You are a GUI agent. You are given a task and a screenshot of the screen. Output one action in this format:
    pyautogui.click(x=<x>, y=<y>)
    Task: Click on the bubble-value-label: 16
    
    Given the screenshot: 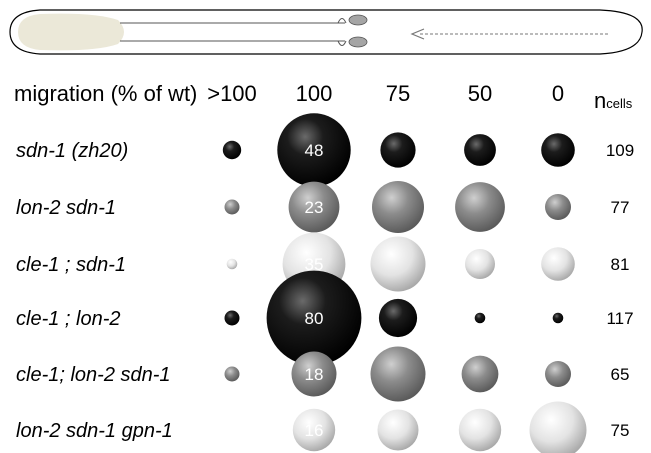 What is the action you would take?
    pyautogui.click(x=314, y=430)
    